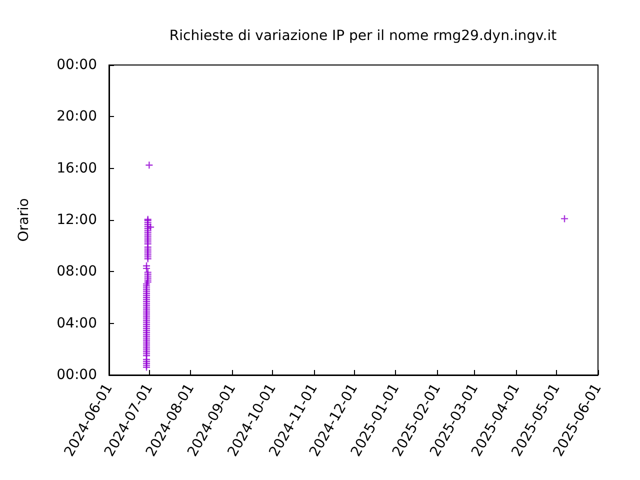 Image resolution: width=640 pixels, height=480 pixels. What do you see at coordinates (76, 220) in the screenshot?
I see `y-tick-label: 12:00` at bounding box center [76, 220].